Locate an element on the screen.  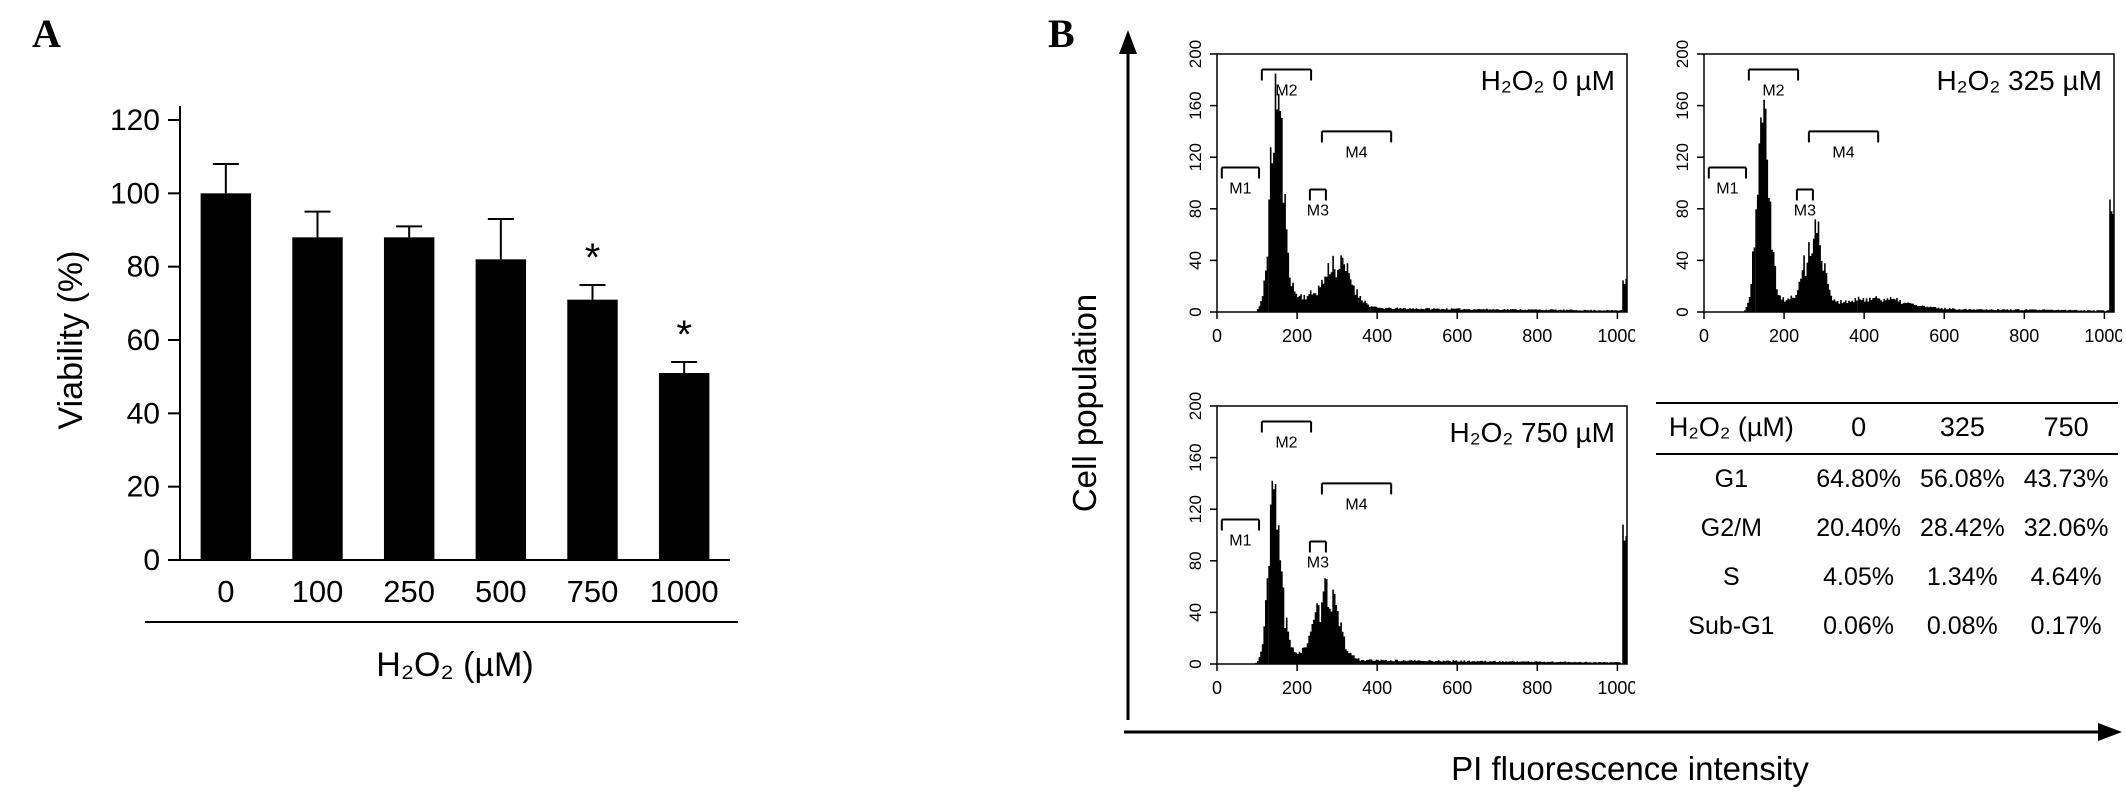
x-axis-arrow is located at coordinates (1623, 732).